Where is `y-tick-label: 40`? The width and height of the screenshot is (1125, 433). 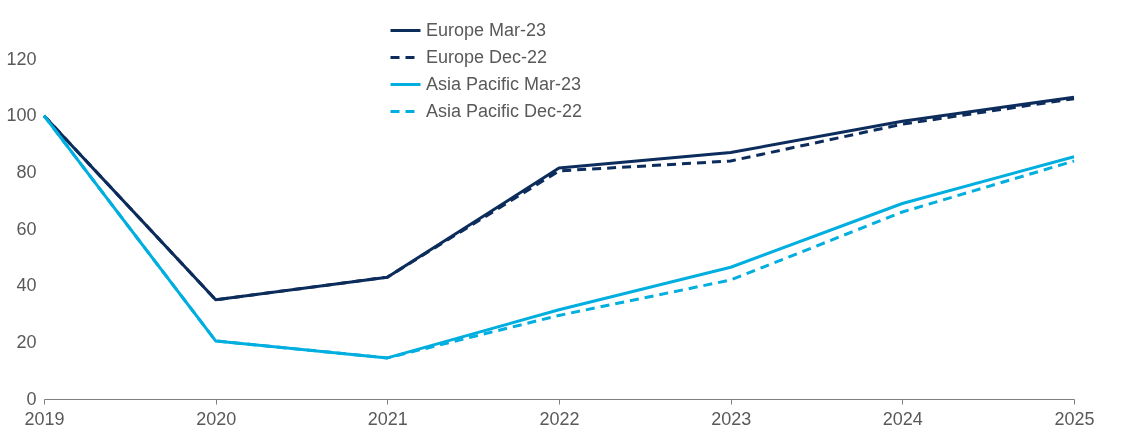 y-tick-label: 40 is located at coordinates (26, 285).